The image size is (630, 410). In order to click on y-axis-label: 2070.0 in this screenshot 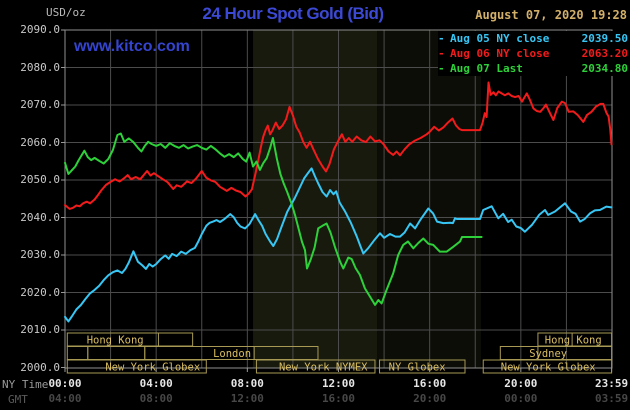, I will do `click(40, 104)`.